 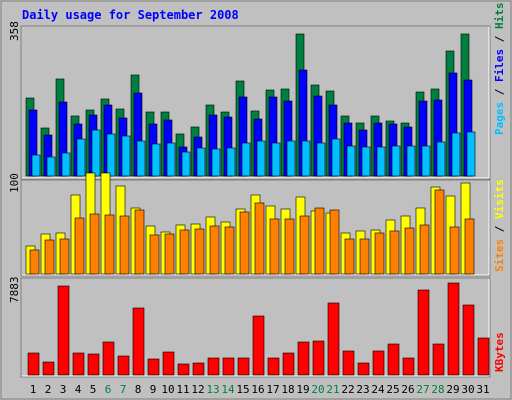 What do you see at coordinates (499, 118) in the screenshot?
I see `legend-part-0: Pages` at bounding box center [499, 118].